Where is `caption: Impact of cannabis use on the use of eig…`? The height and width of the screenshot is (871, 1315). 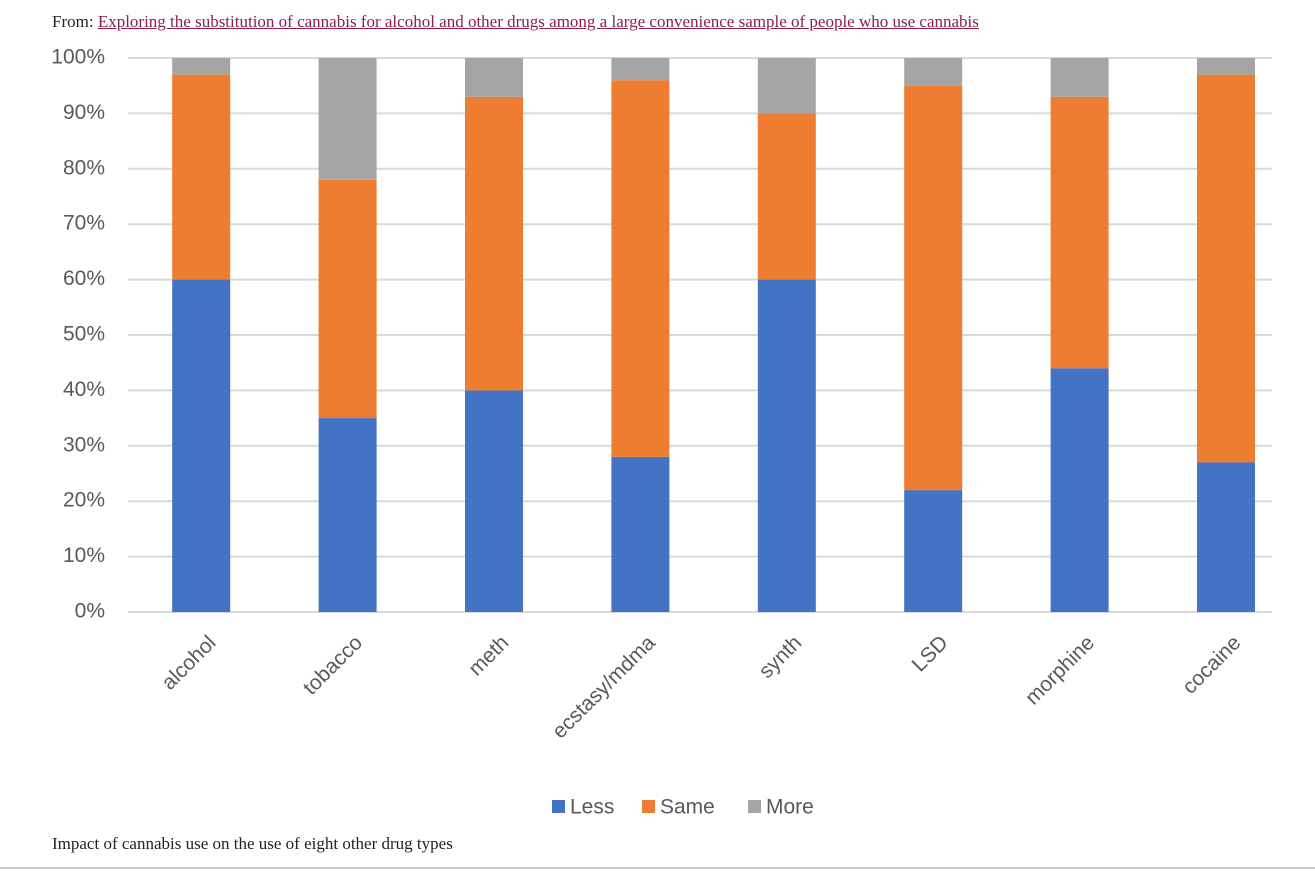 caption: Impact of cannabis use on the use of eig… is located at coordinates (252, 843).